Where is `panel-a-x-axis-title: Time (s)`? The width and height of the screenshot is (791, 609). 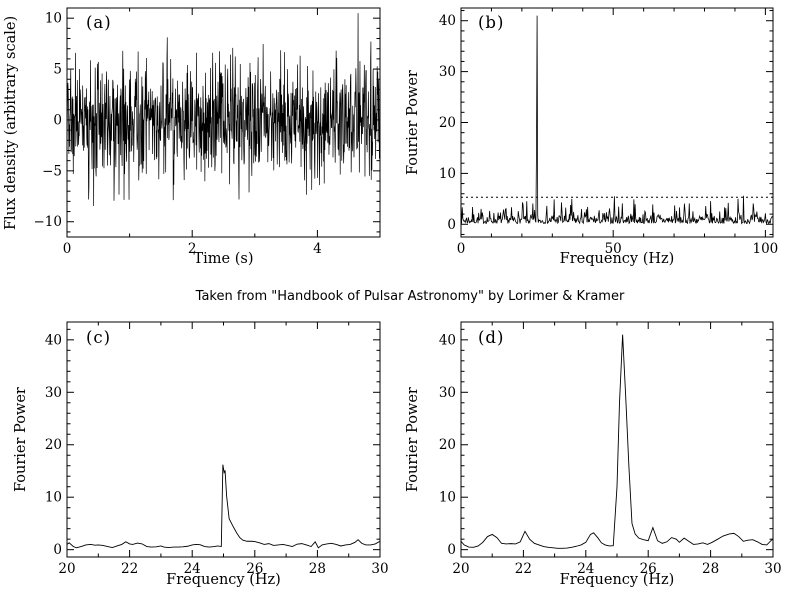
panel-a-x-axis-title: Time (s) is located at coordinates (223, 259).